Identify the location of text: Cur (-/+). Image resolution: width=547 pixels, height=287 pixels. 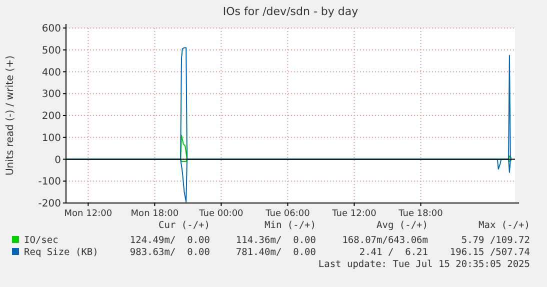
(184, 225).